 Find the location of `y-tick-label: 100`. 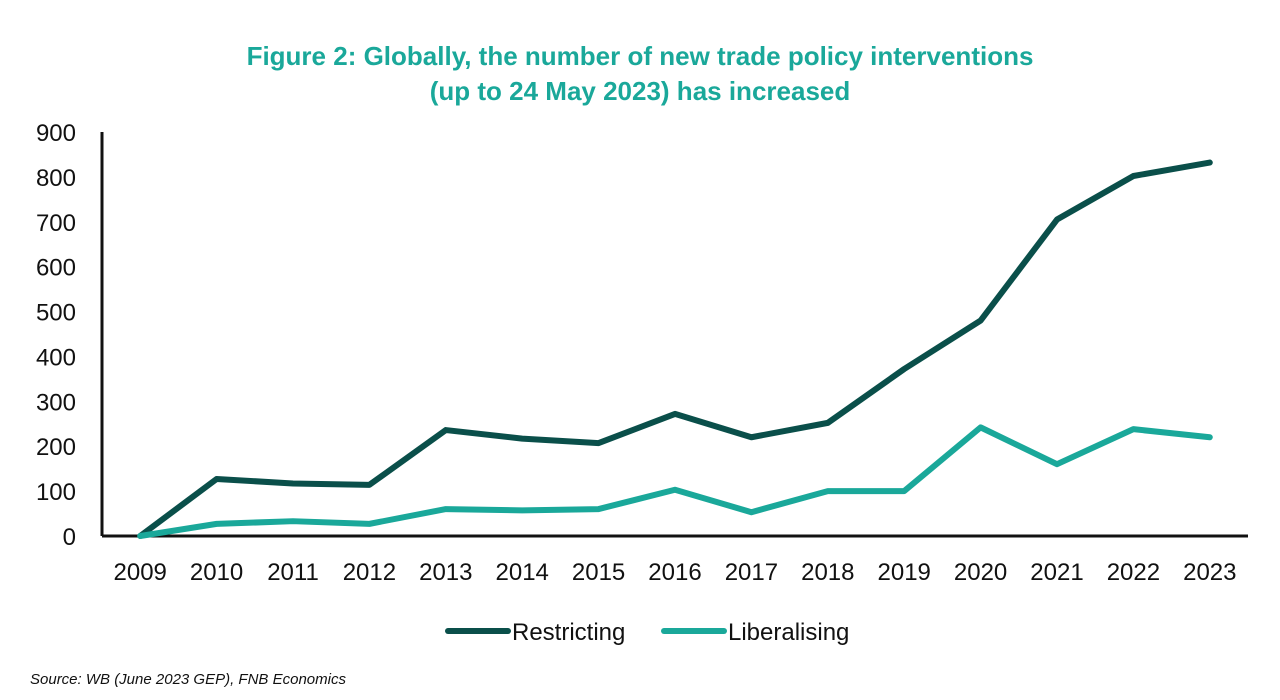

y-tick-label: 100 is located at coordinates (56, 492).